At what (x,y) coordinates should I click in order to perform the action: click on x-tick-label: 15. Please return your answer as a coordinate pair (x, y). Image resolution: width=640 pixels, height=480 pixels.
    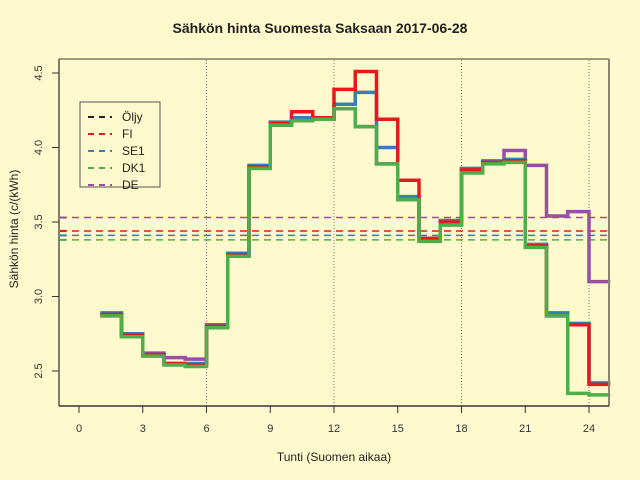
    Looking at the image, I should click on (398, 429).